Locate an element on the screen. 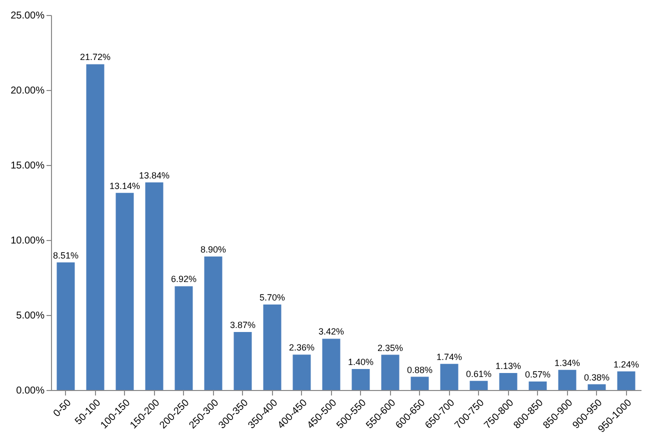  y-tick-label: 25.00% is located at coordinates (27, 16).